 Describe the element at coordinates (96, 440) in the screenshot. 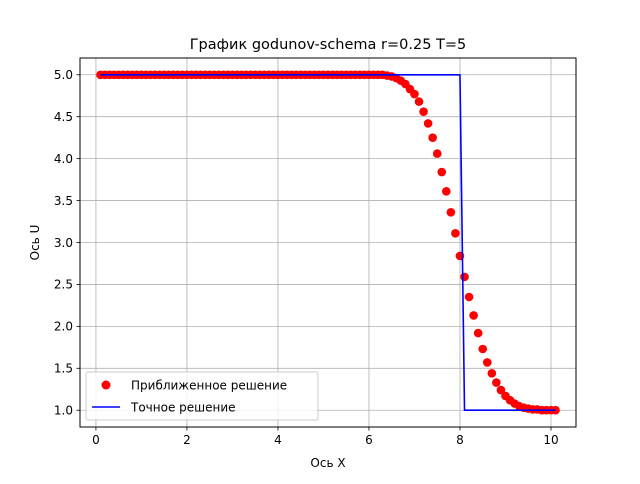

I see `x-tick-label: 0` at that location.